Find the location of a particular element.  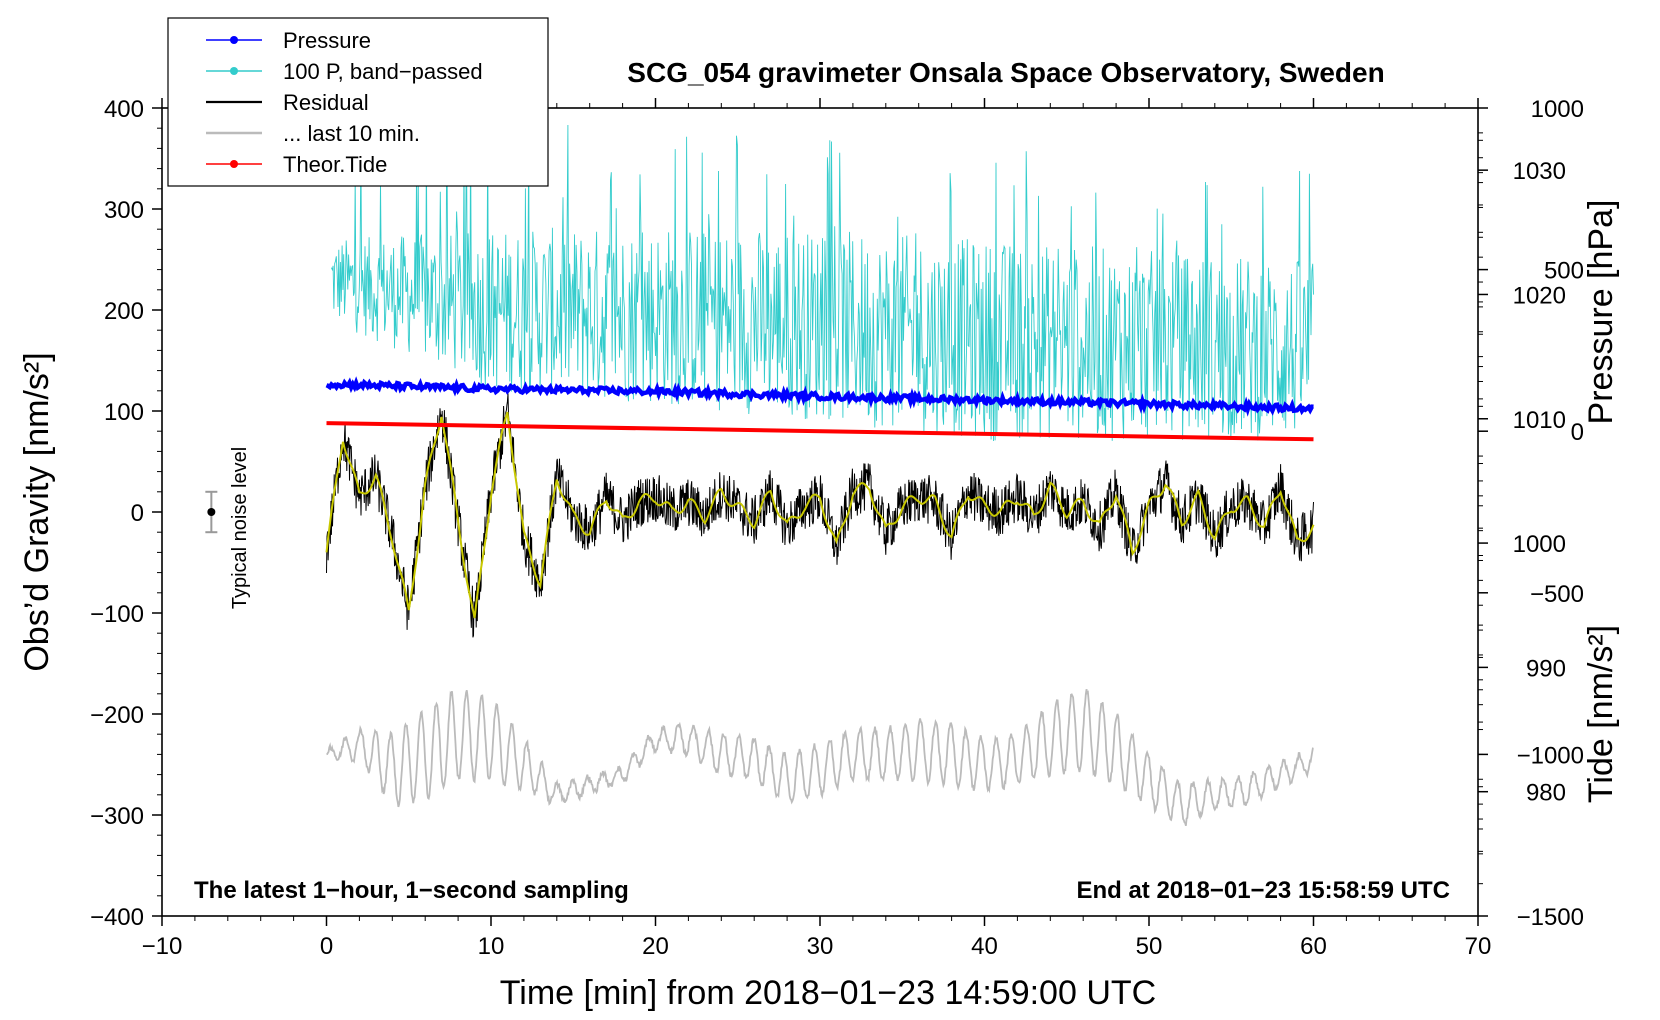

noise-bar is located at coordinates (211, 512).